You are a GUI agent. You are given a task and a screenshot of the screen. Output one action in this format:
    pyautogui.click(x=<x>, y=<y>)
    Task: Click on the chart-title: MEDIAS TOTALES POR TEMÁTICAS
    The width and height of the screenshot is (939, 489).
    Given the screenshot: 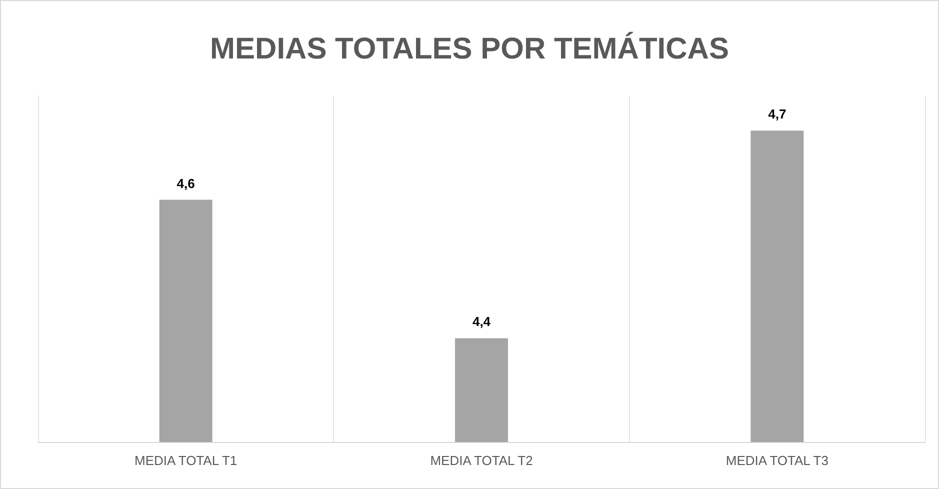 What is the action you would take?
    pyautogui.click(x=469, y=49)
    